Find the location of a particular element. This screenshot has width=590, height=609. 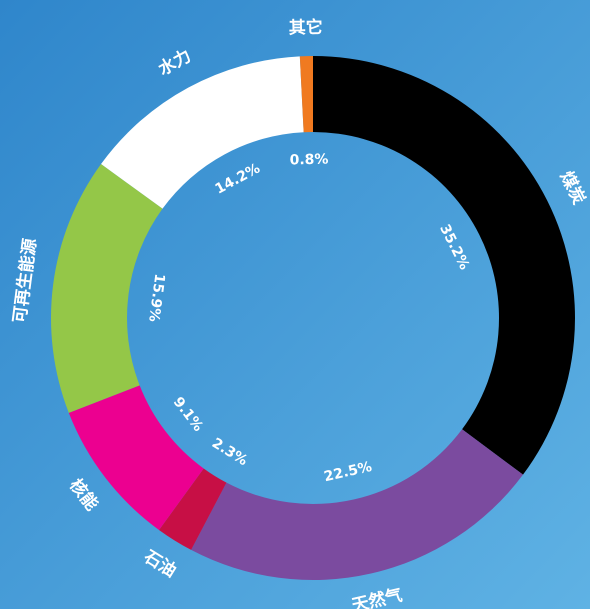

category-label: 其它 is located at coordinates (305, 28).